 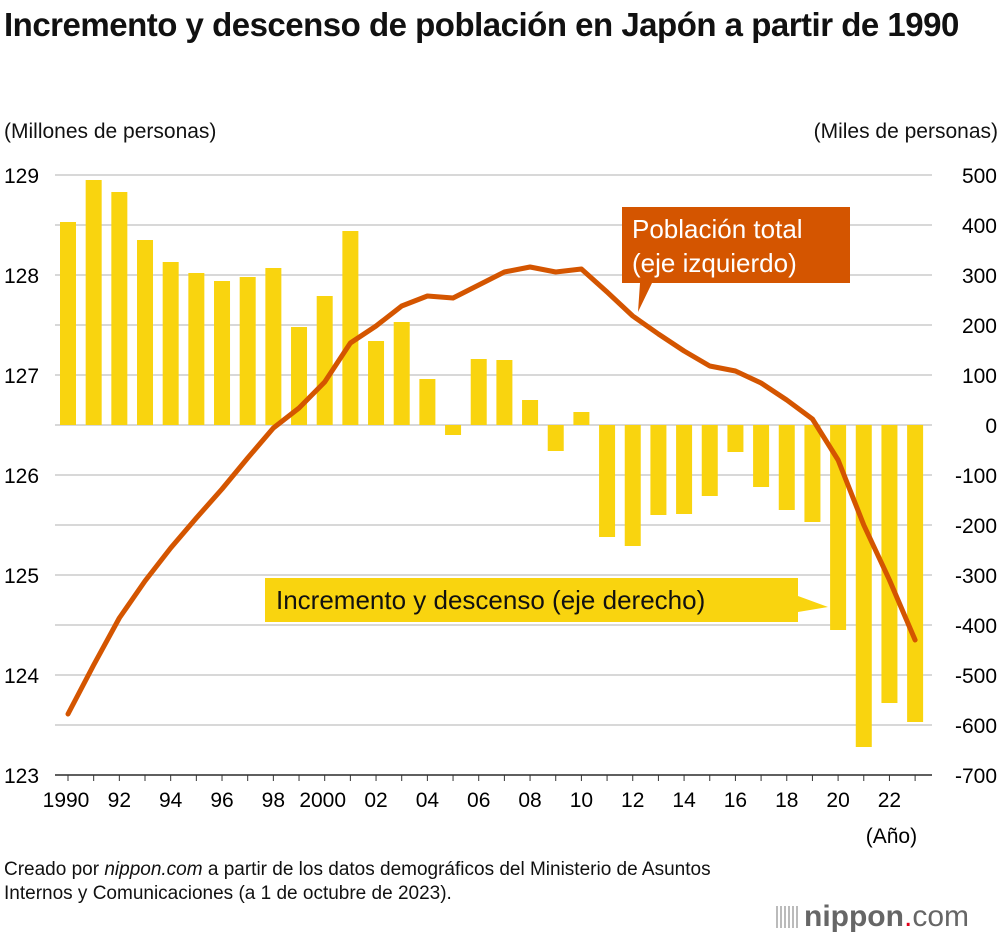 What do you see at coordinates (153, 869) in the screenshot?
I see `footer-source: nippon.com` at bounding box center [153, 869].